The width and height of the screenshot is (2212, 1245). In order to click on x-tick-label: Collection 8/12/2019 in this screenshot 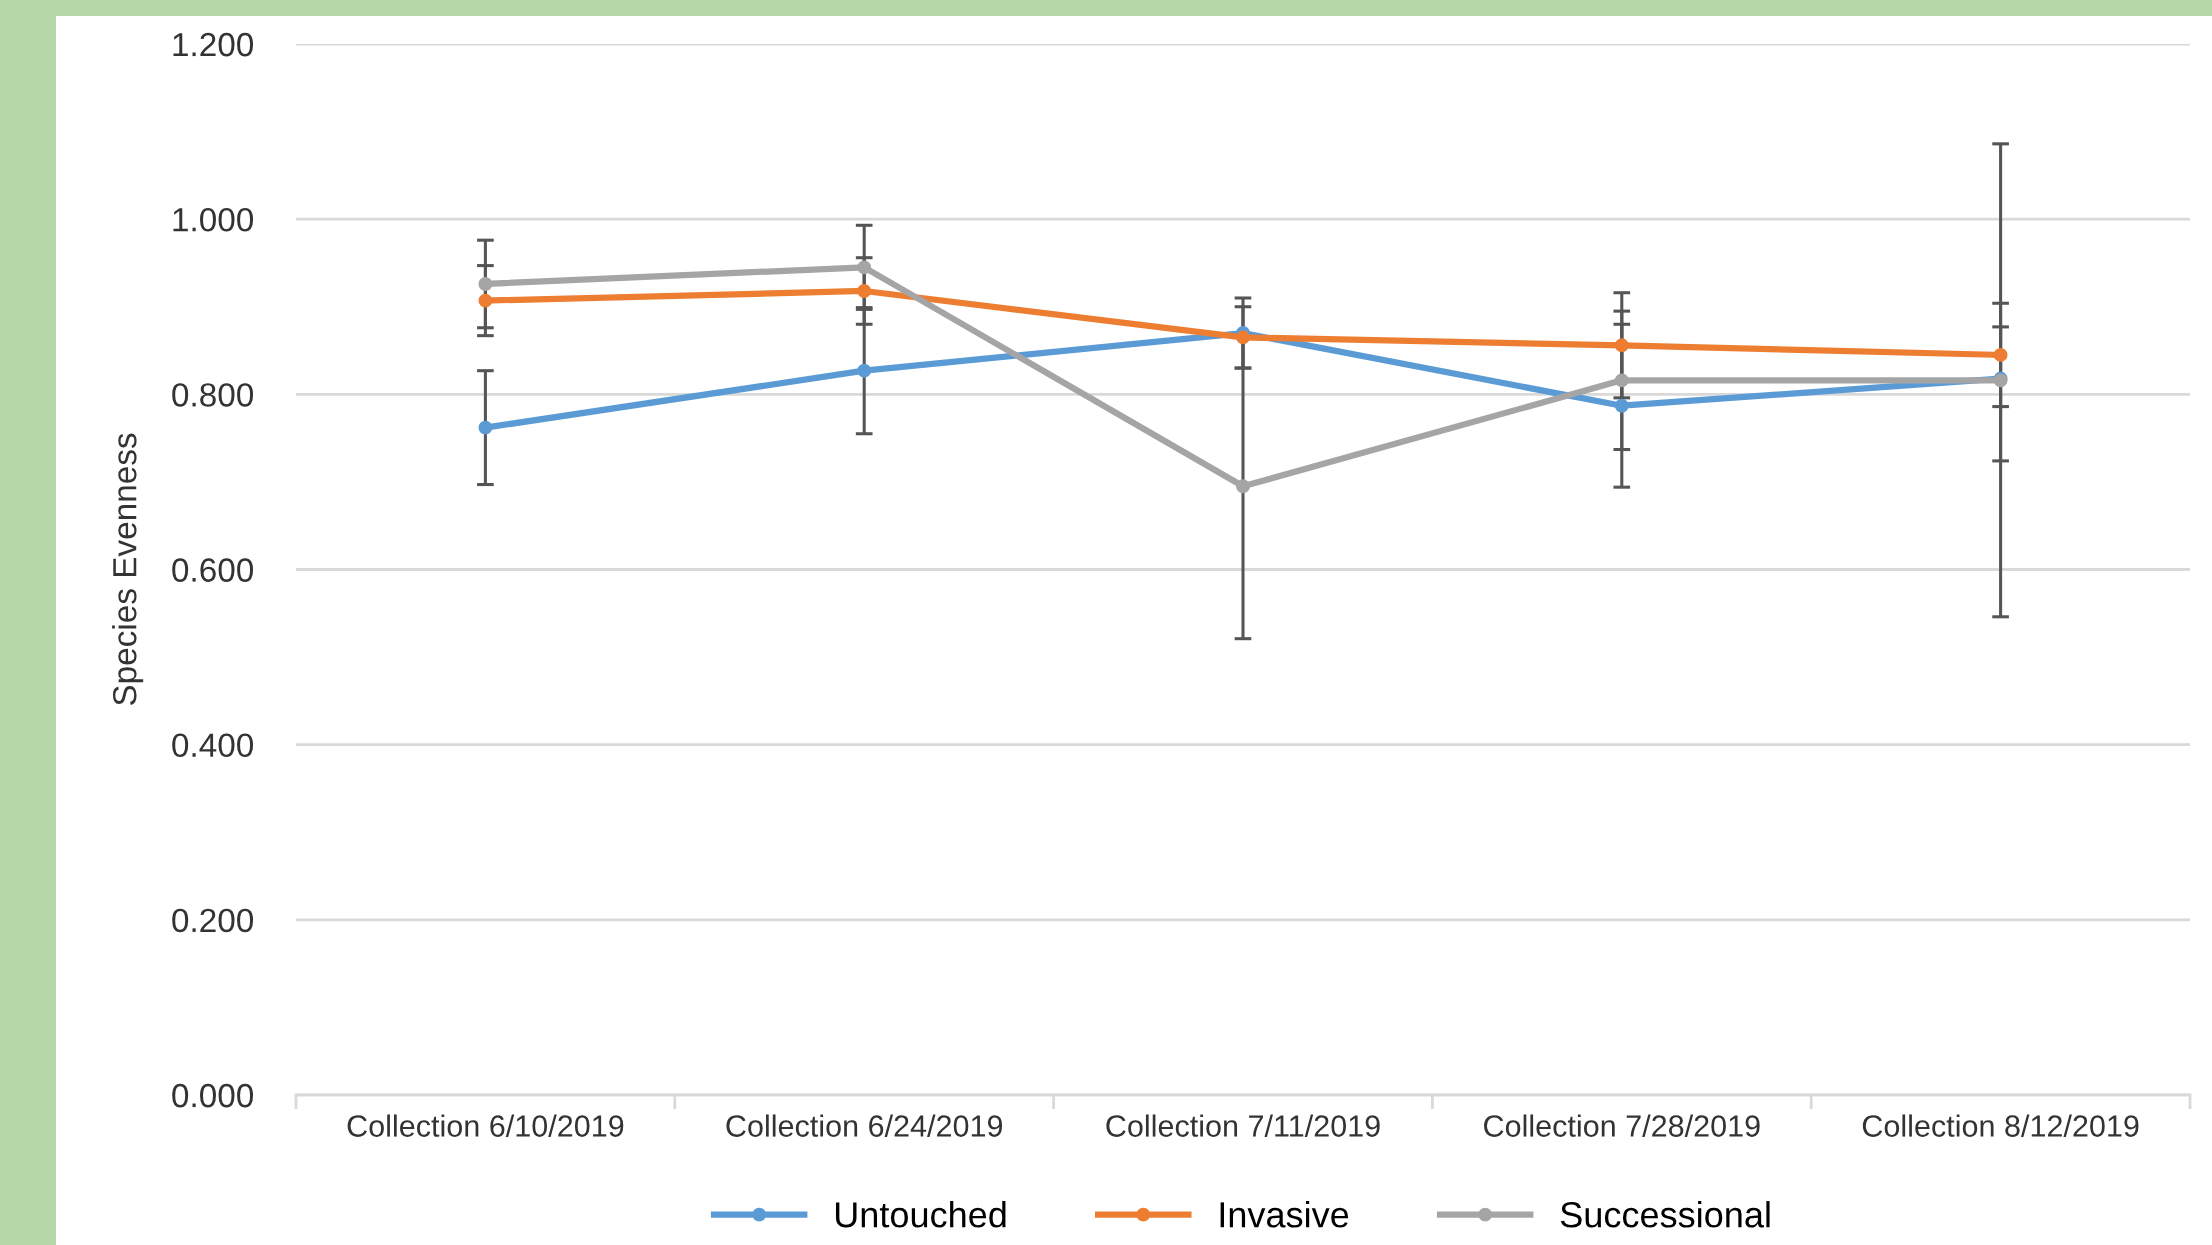, I will do `click(2000, 1125)`.